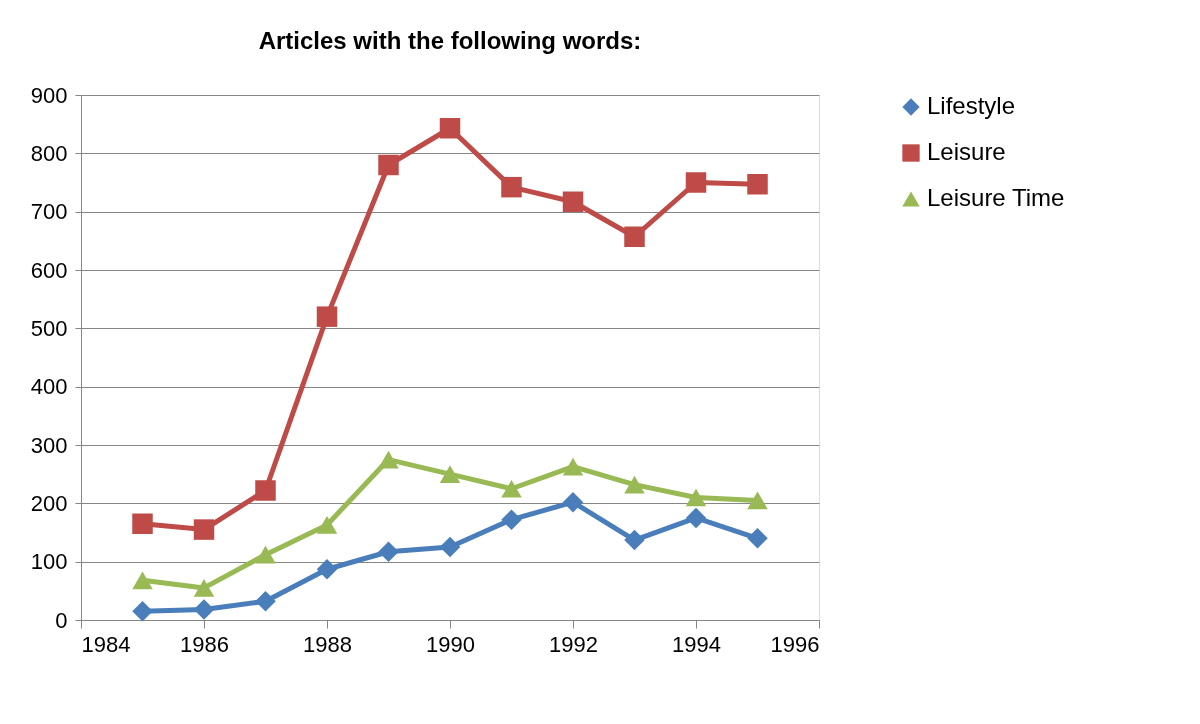 This screenshot has width=1200, height=724. Describe the element at coordinates (49, 562) in the screenshot. I see `y-tick-label: 100` at that location.